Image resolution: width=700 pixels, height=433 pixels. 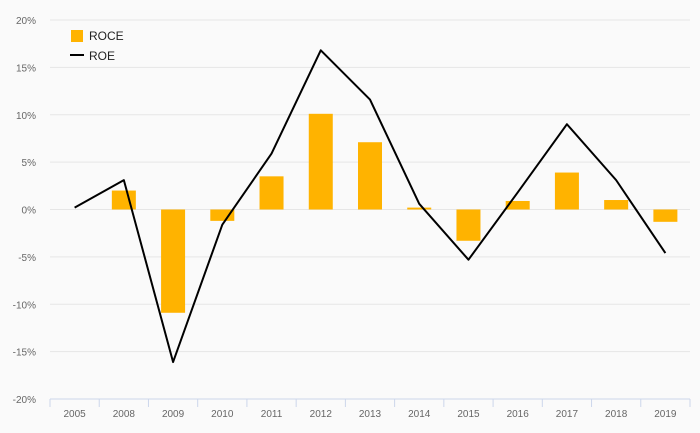 I want to click on y-tick-label: 20%, so click(x=26, y=21).